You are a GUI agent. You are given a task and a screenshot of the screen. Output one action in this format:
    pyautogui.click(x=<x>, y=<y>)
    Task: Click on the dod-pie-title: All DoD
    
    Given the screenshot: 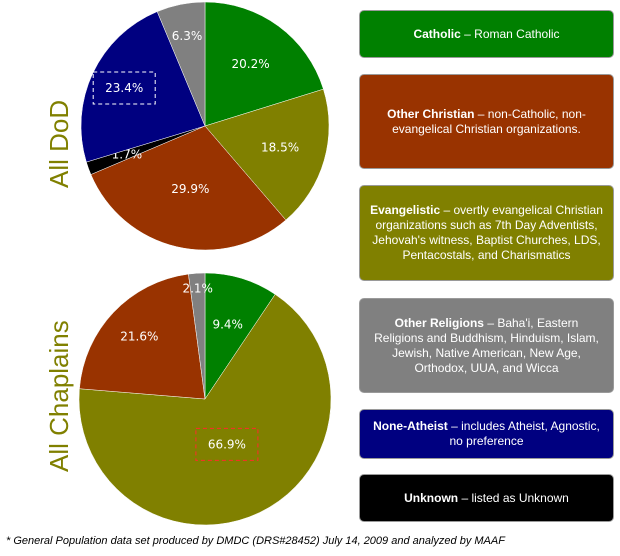 What is the action you would take?
    pyautogui.click(x=59, y=143)
    